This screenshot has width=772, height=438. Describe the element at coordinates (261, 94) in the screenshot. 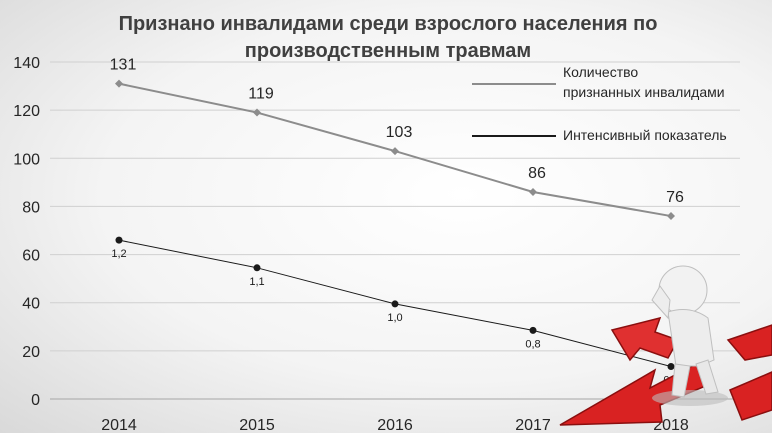

I see `data-label-count: 119` at that location.